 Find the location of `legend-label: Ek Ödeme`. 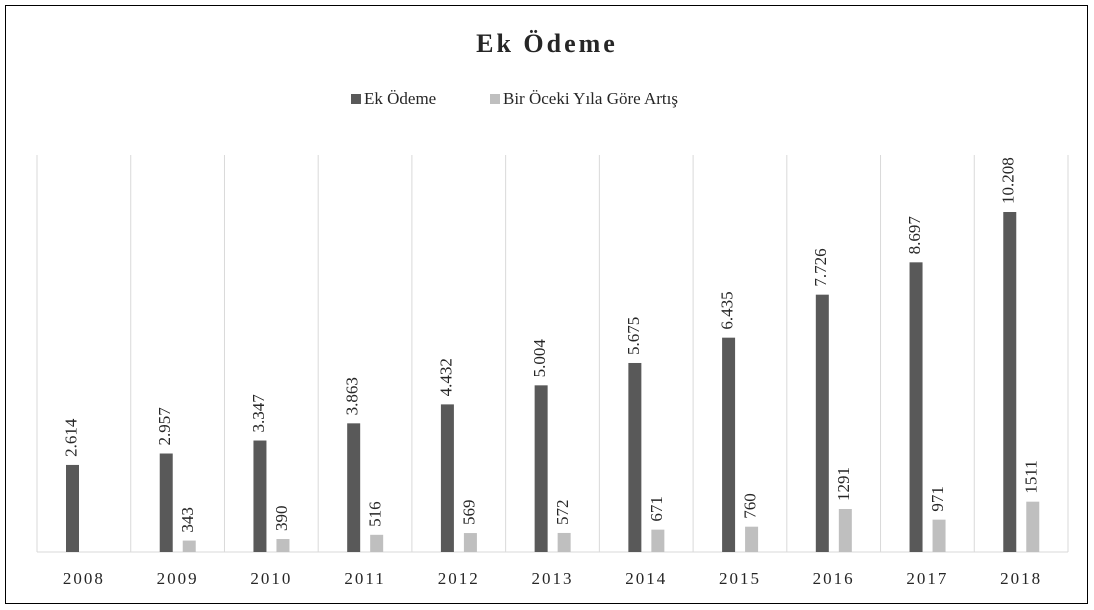

legend-label: Ek Ödeme is located at coordinates (400, 98).